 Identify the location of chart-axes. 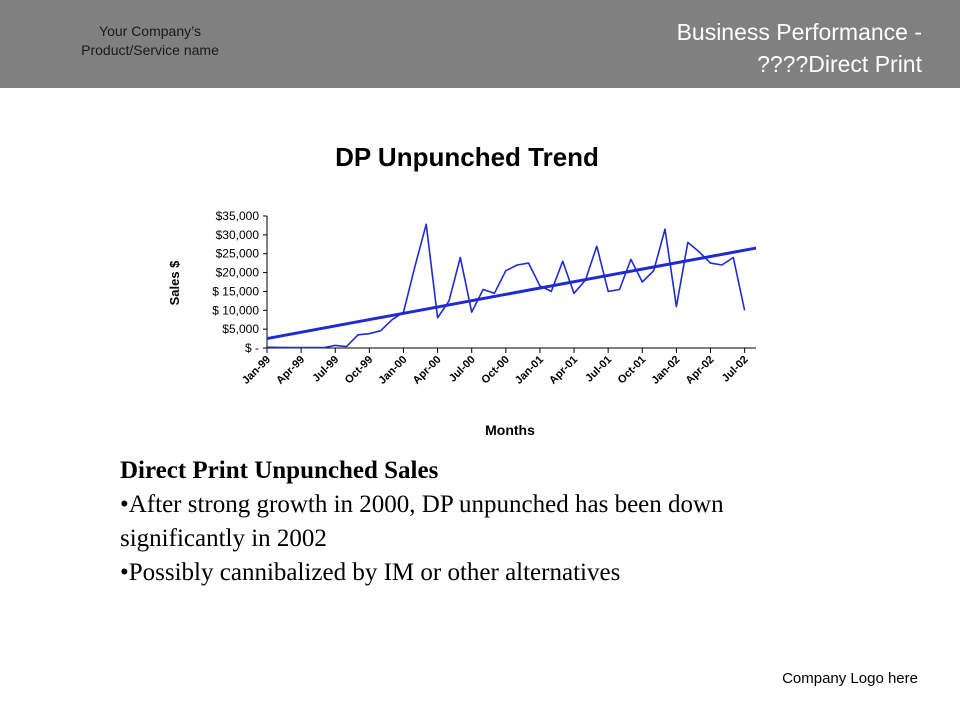
(511, 282).